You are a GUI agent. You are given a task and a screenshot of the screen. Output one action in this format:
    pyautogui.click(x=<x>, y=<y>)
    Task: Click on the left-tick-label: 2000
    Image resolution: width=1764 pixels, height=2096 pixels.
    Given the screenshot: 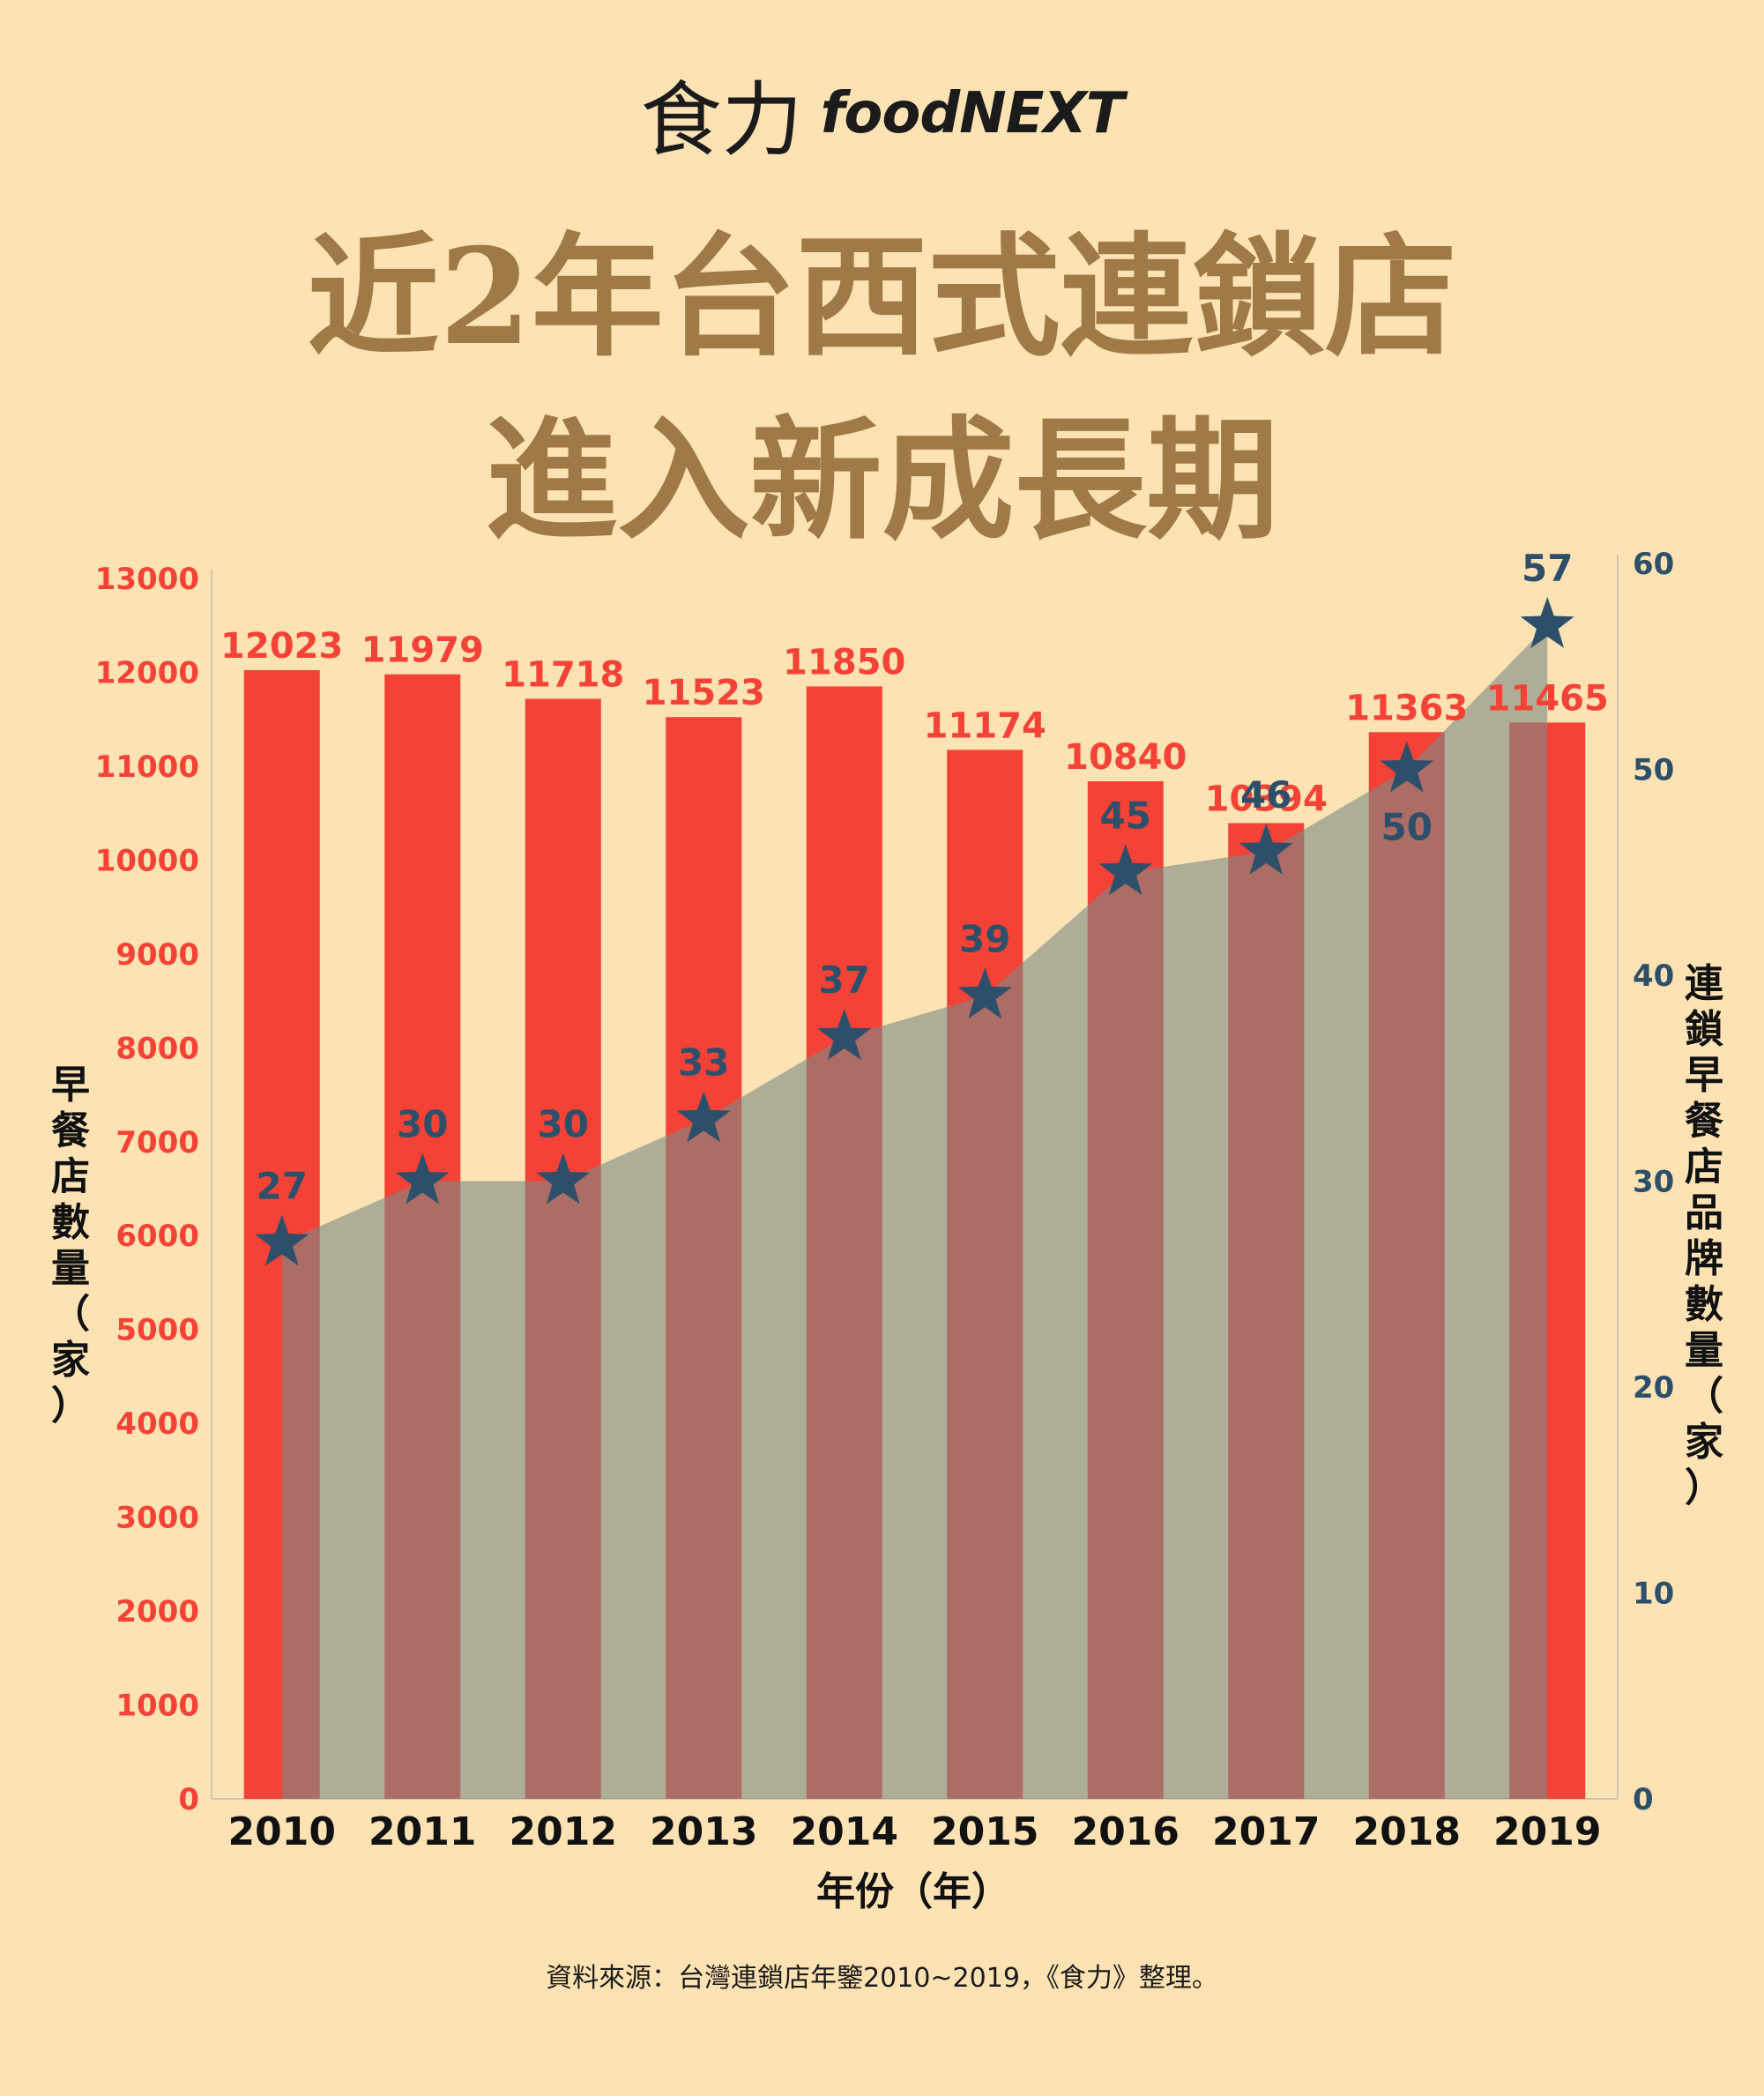 What is the action you would take?
    pyautogui.click(x=157, y=1612)
    